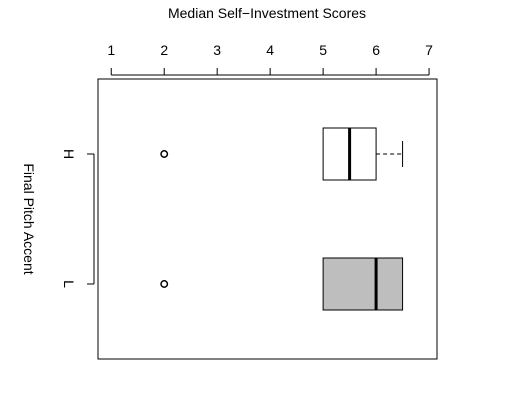 This screenshot has height=405, width=516. What do you see at coordinates (164, 50) in the screenshot?
I see `x-tick-label: 2` at bounding box center [164, 50].